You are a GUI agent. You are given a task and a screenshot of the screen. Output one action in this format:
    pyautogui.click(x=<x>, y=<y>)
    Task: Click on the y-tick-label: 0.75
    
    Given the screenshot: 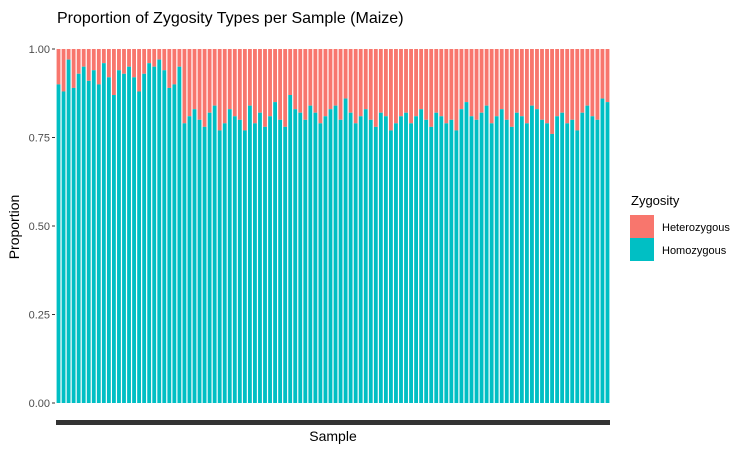 What is the action you would take?
    pyautogui.click(x=39, y=139)
    